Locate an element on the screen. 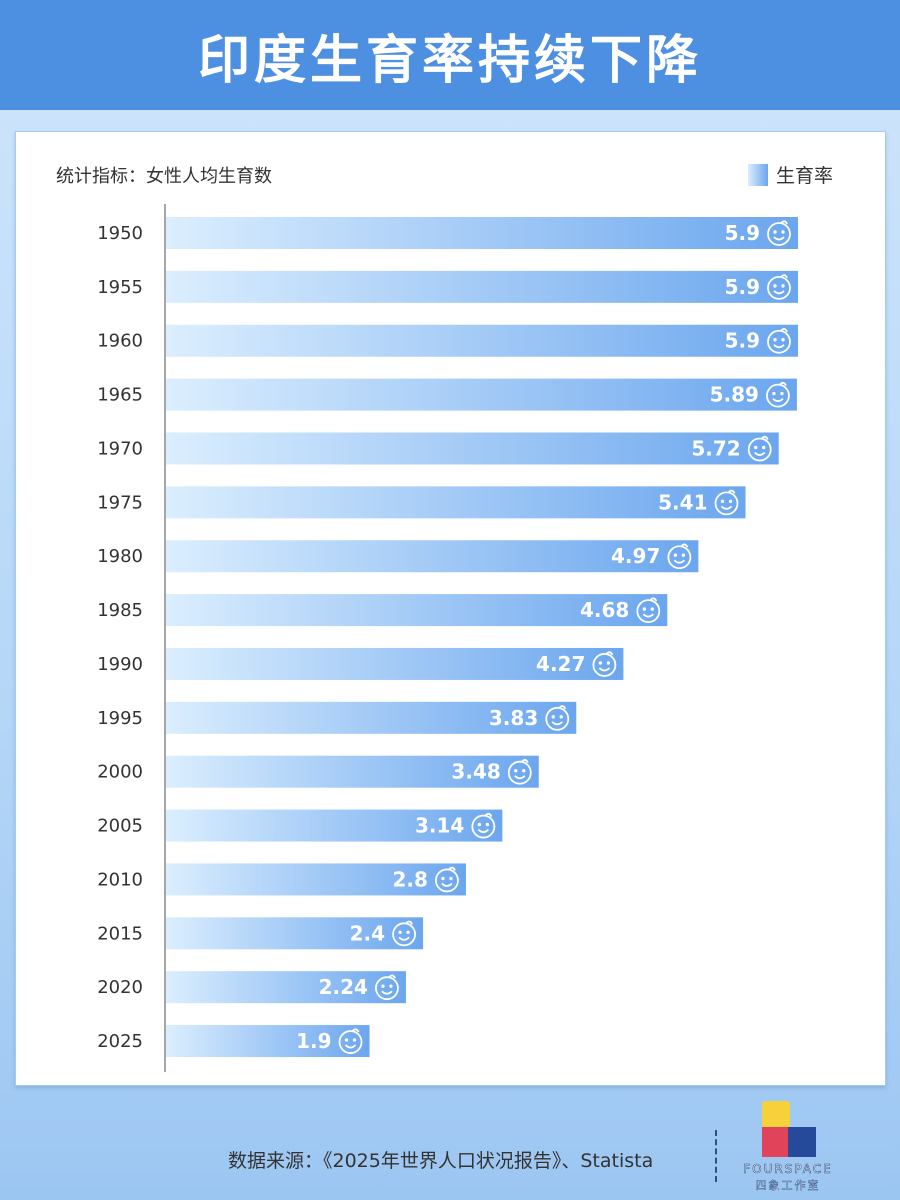 This screenshot has height=1200, width=900. data-label: 5.72 is located at coordinates (715, 448).